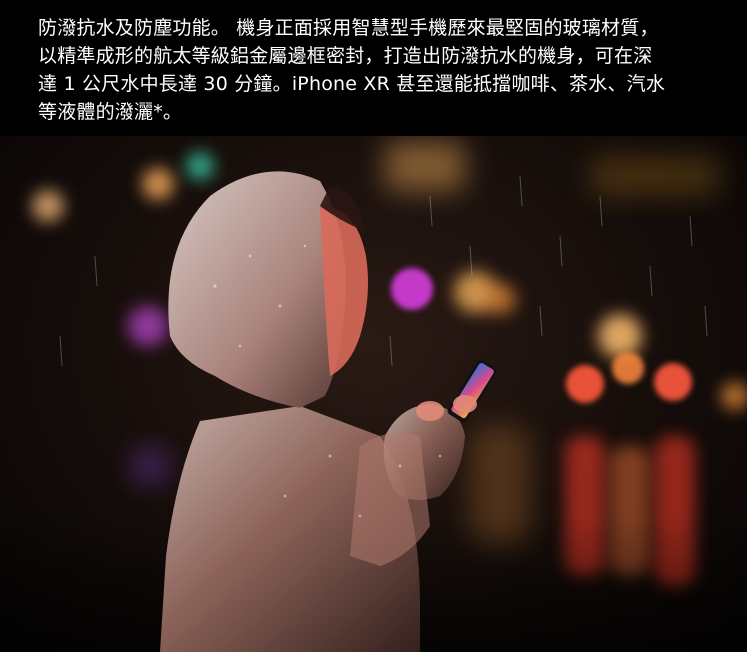 The image size is (747, 652). I want to click on hands, so click(446, 408).